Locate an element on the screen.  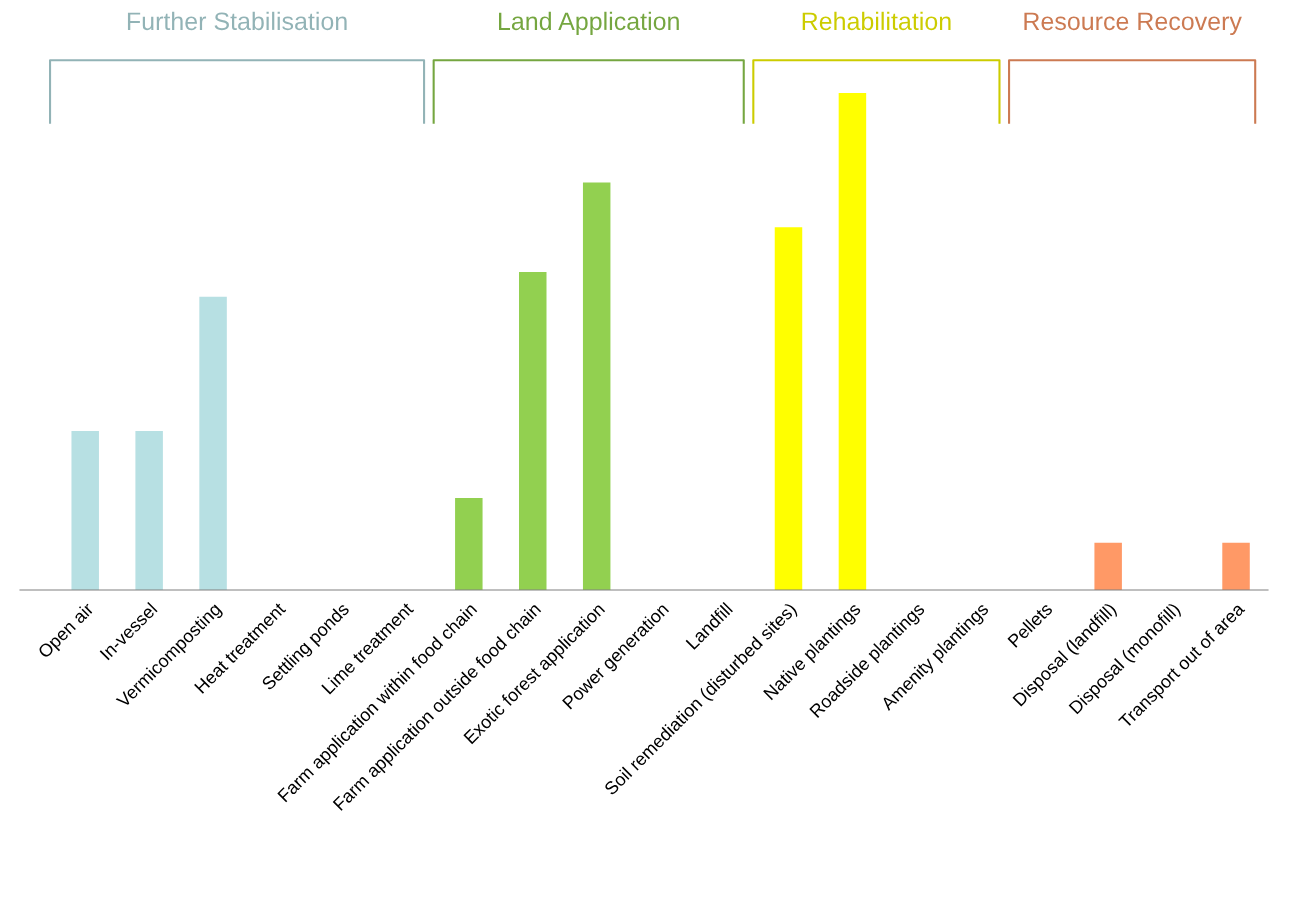
text: Resource Recovery is located at coordinates (1133, 24).